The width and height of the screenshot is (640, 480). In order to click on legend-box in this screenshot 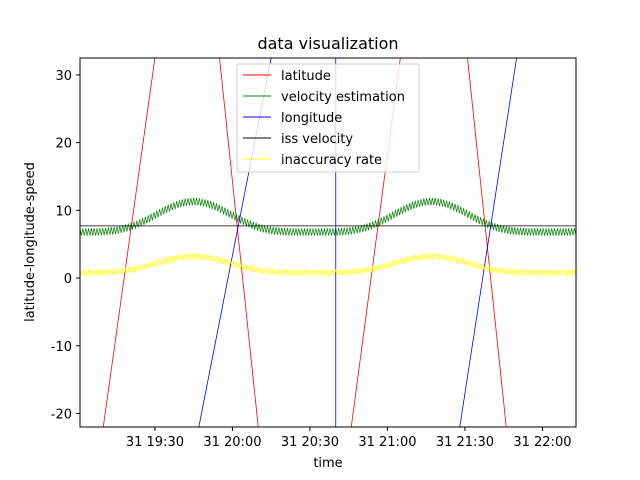, I will do `click(328, 118)`.